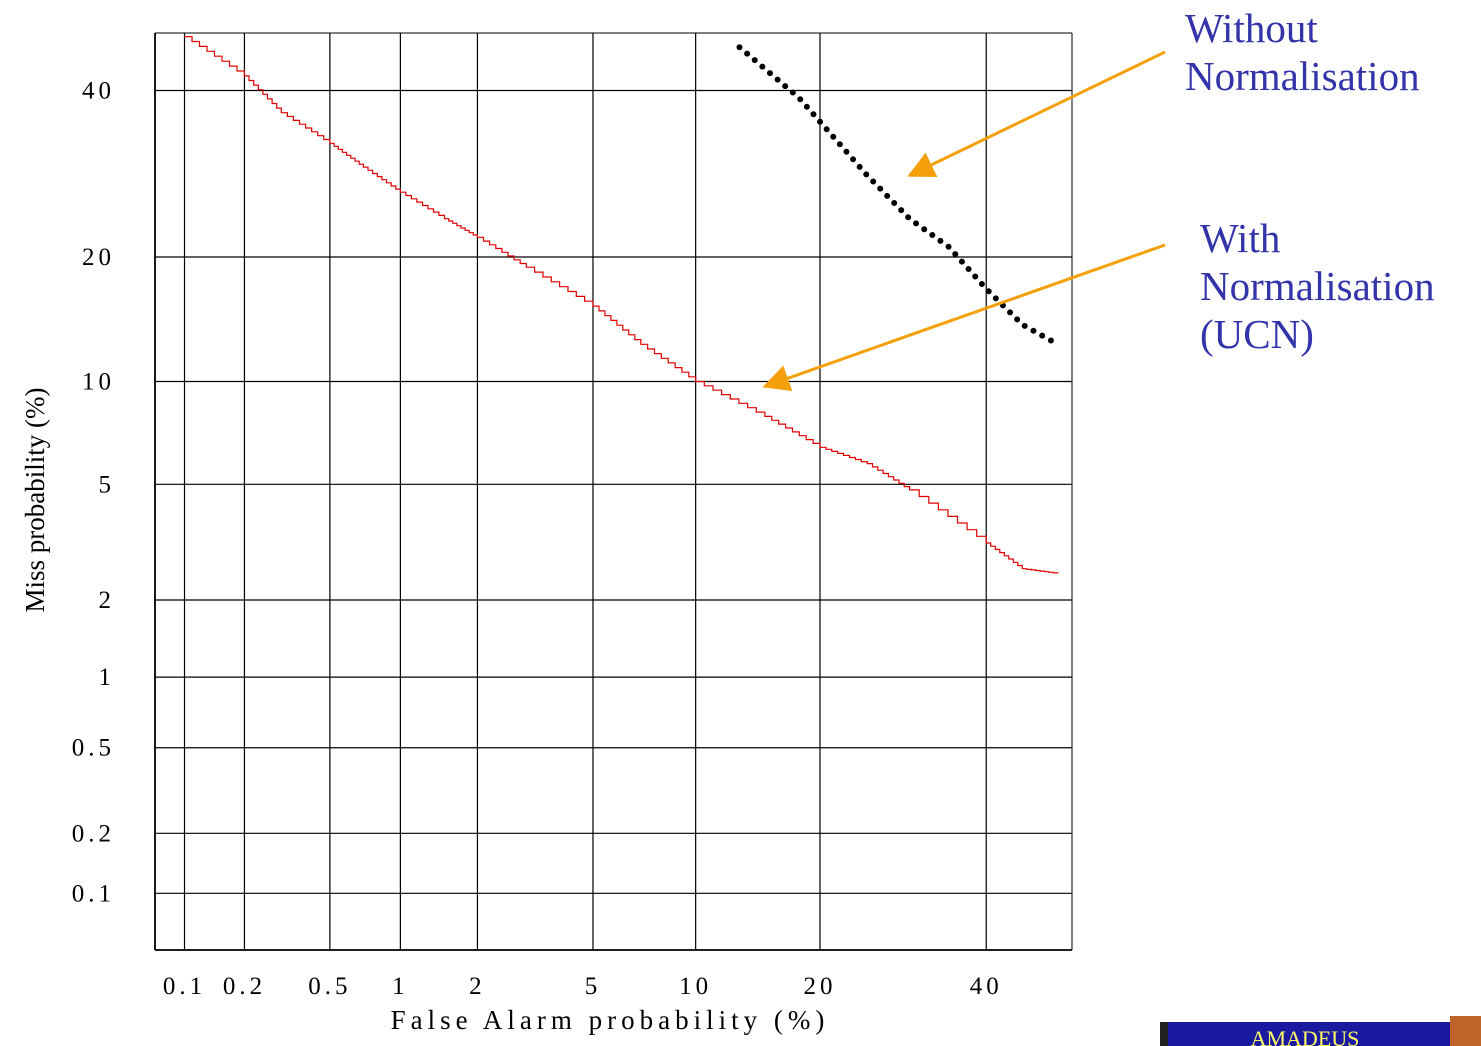 The width and height of the screenshot is (1481, 1046). Describe the element at coordinates (98, 91) in the screenshot. I see `y-tick-label: 40` at that location.